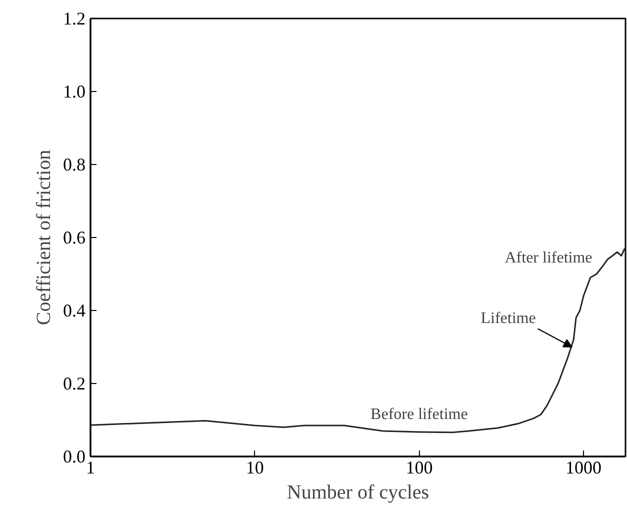 Image resolution: width=627 pixels, height=506 pixels. What do you see at coordinates (74, 164) in the screenshot?
I see `y-tick-label: 0.8` at bounding box center [74, 164].